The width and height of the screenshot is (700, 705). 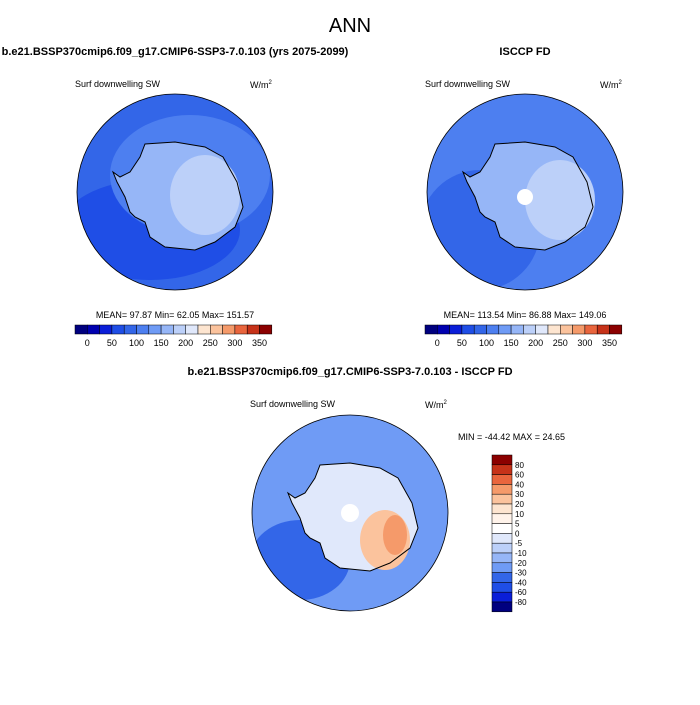 I want to click on colorbar-label: -30, so click(x=521, y=573).